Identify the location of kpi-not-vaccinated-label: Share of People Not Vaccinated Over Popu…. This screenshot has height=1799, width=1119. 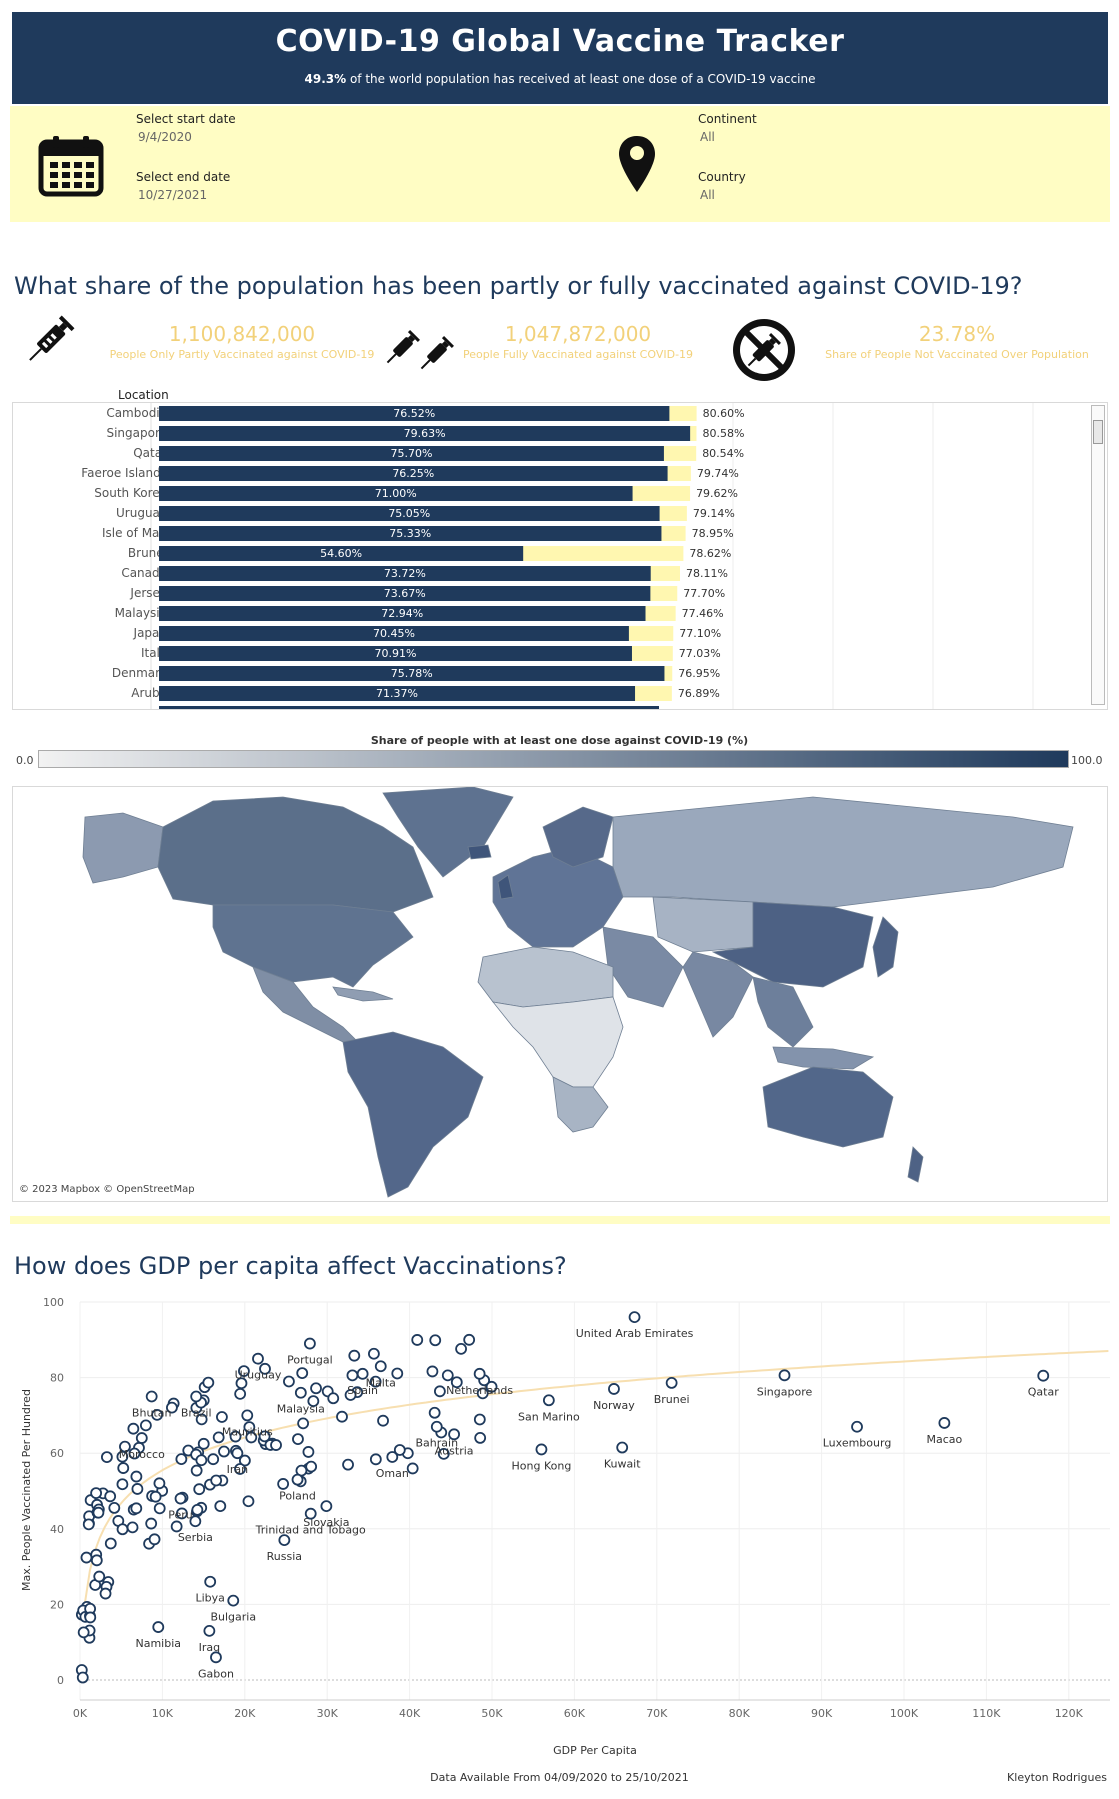
(957, 354).